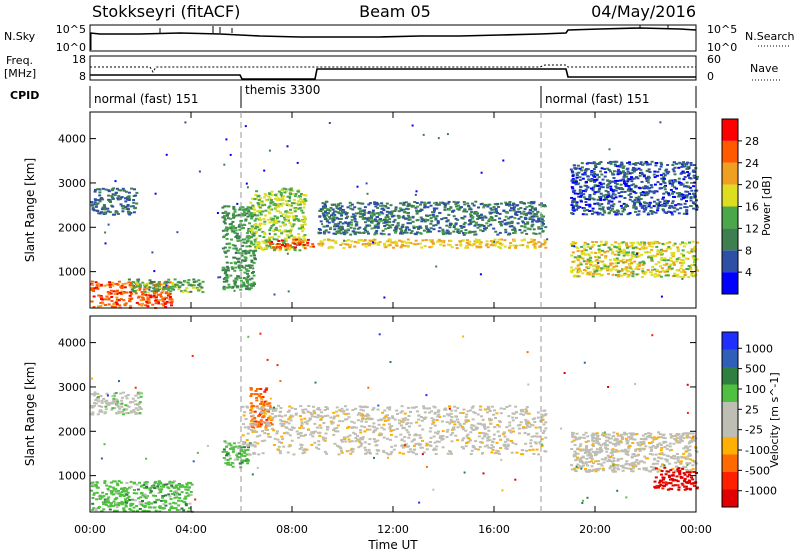 The height and width of the screenshot is (554, 800). Describe the element at coordinates (30, 210) in the screenshot. I see `power-ylabel: Slant Range [km]` at that location.